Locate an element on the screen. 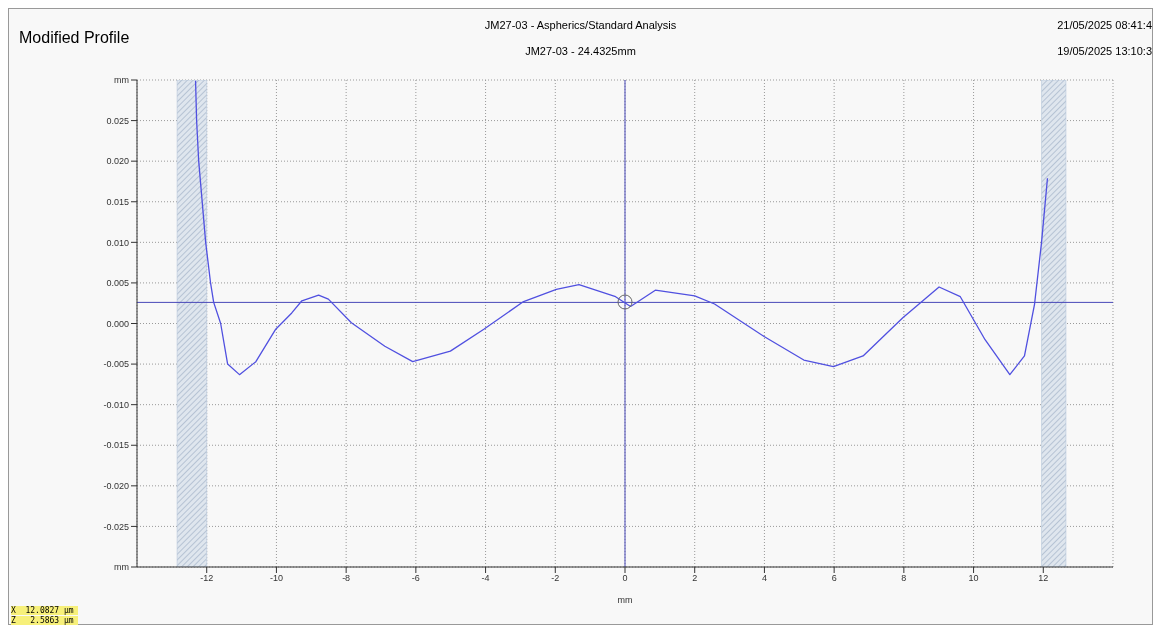  x-tick-label: 2 is located at coordinates (695, 578).